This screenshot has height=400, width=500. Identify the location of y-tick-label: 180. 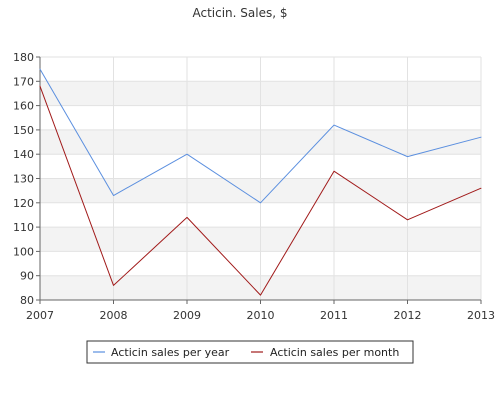
(23, 57).